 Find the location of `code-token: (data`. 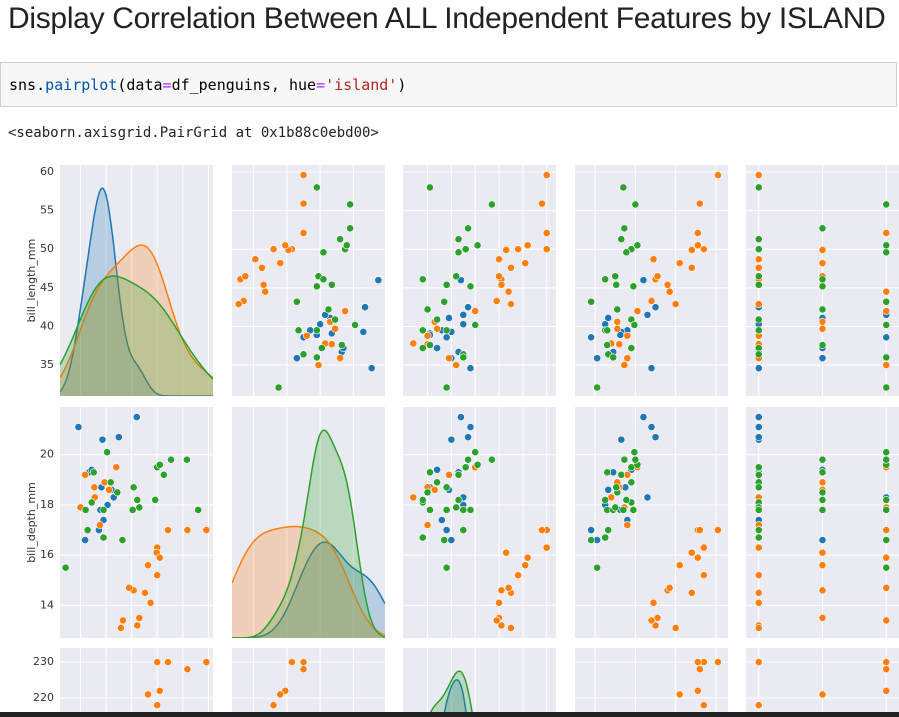

code-token: (data is located at coordinates (140, 85).